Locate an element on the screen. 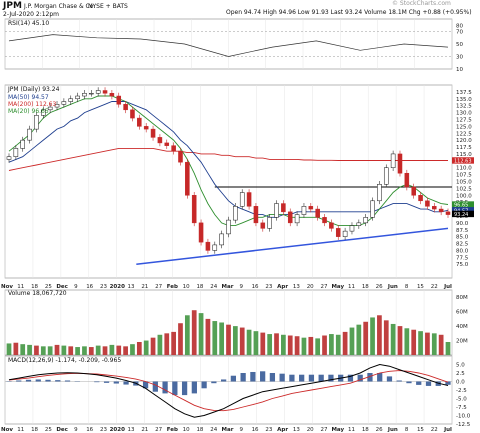 This screenshot has height=433, width=480. x-axis-label: May is located at coordinates (337, 287).